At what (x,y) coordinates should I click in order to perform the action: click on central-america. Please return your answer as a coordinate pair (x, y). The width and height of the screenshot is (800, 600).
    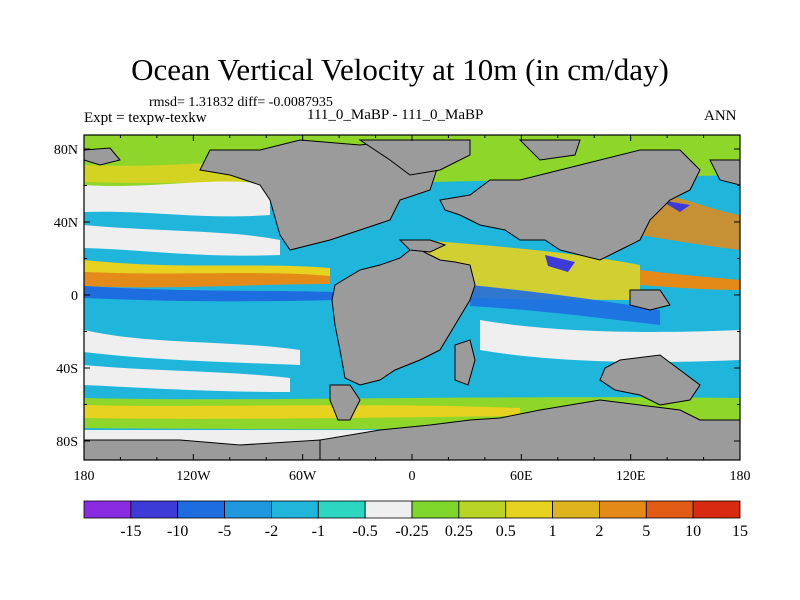
    Looking at the image, I should click on (422, 246).